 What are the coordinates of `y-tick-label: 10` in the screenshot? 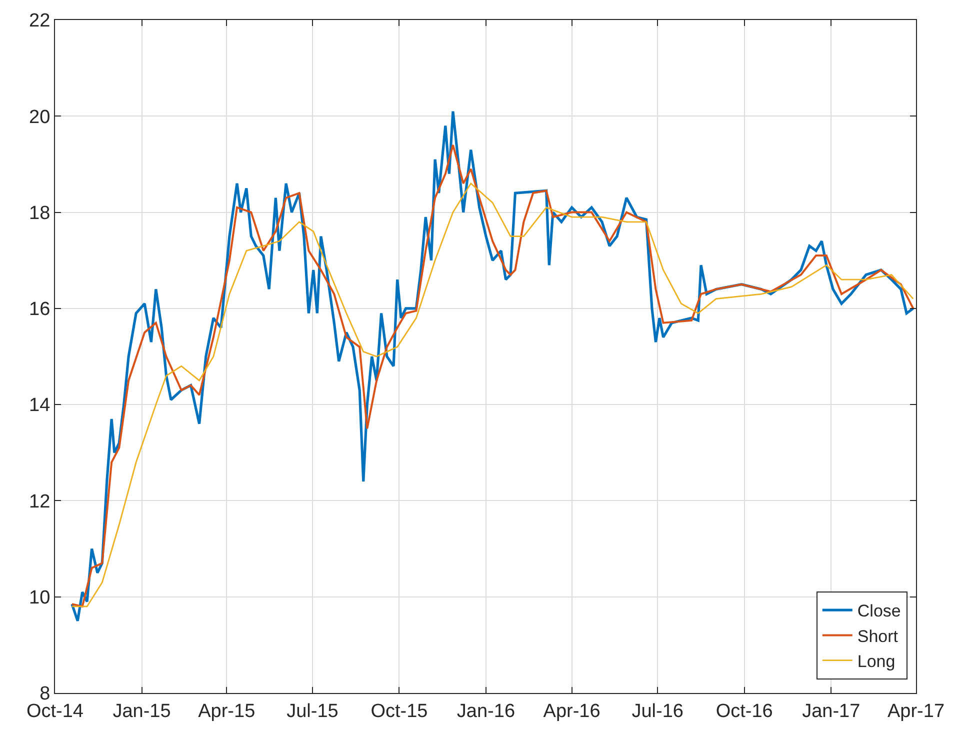 It's located at (39, 598).